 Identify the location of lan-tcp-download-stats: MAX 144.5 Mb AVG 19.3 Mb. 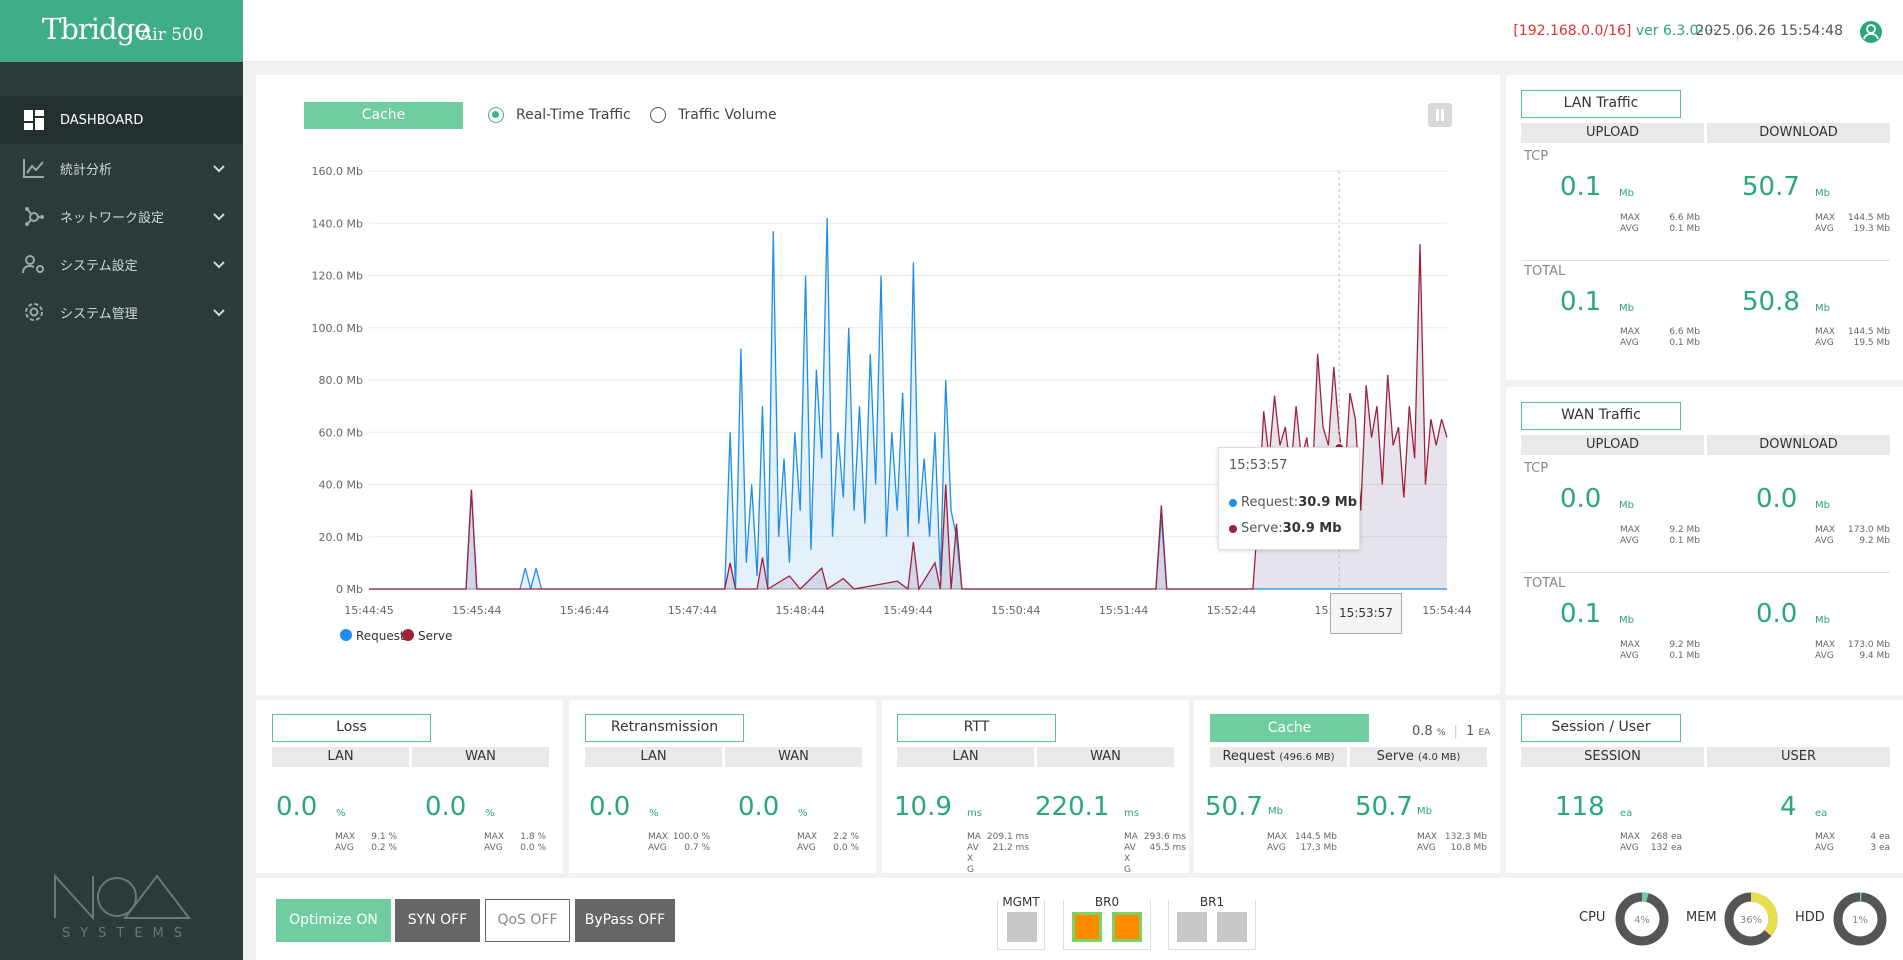
(1852, 223).